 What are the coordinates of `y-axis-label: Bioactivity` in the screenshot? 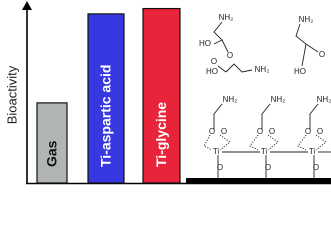 It's located at (11, 94).